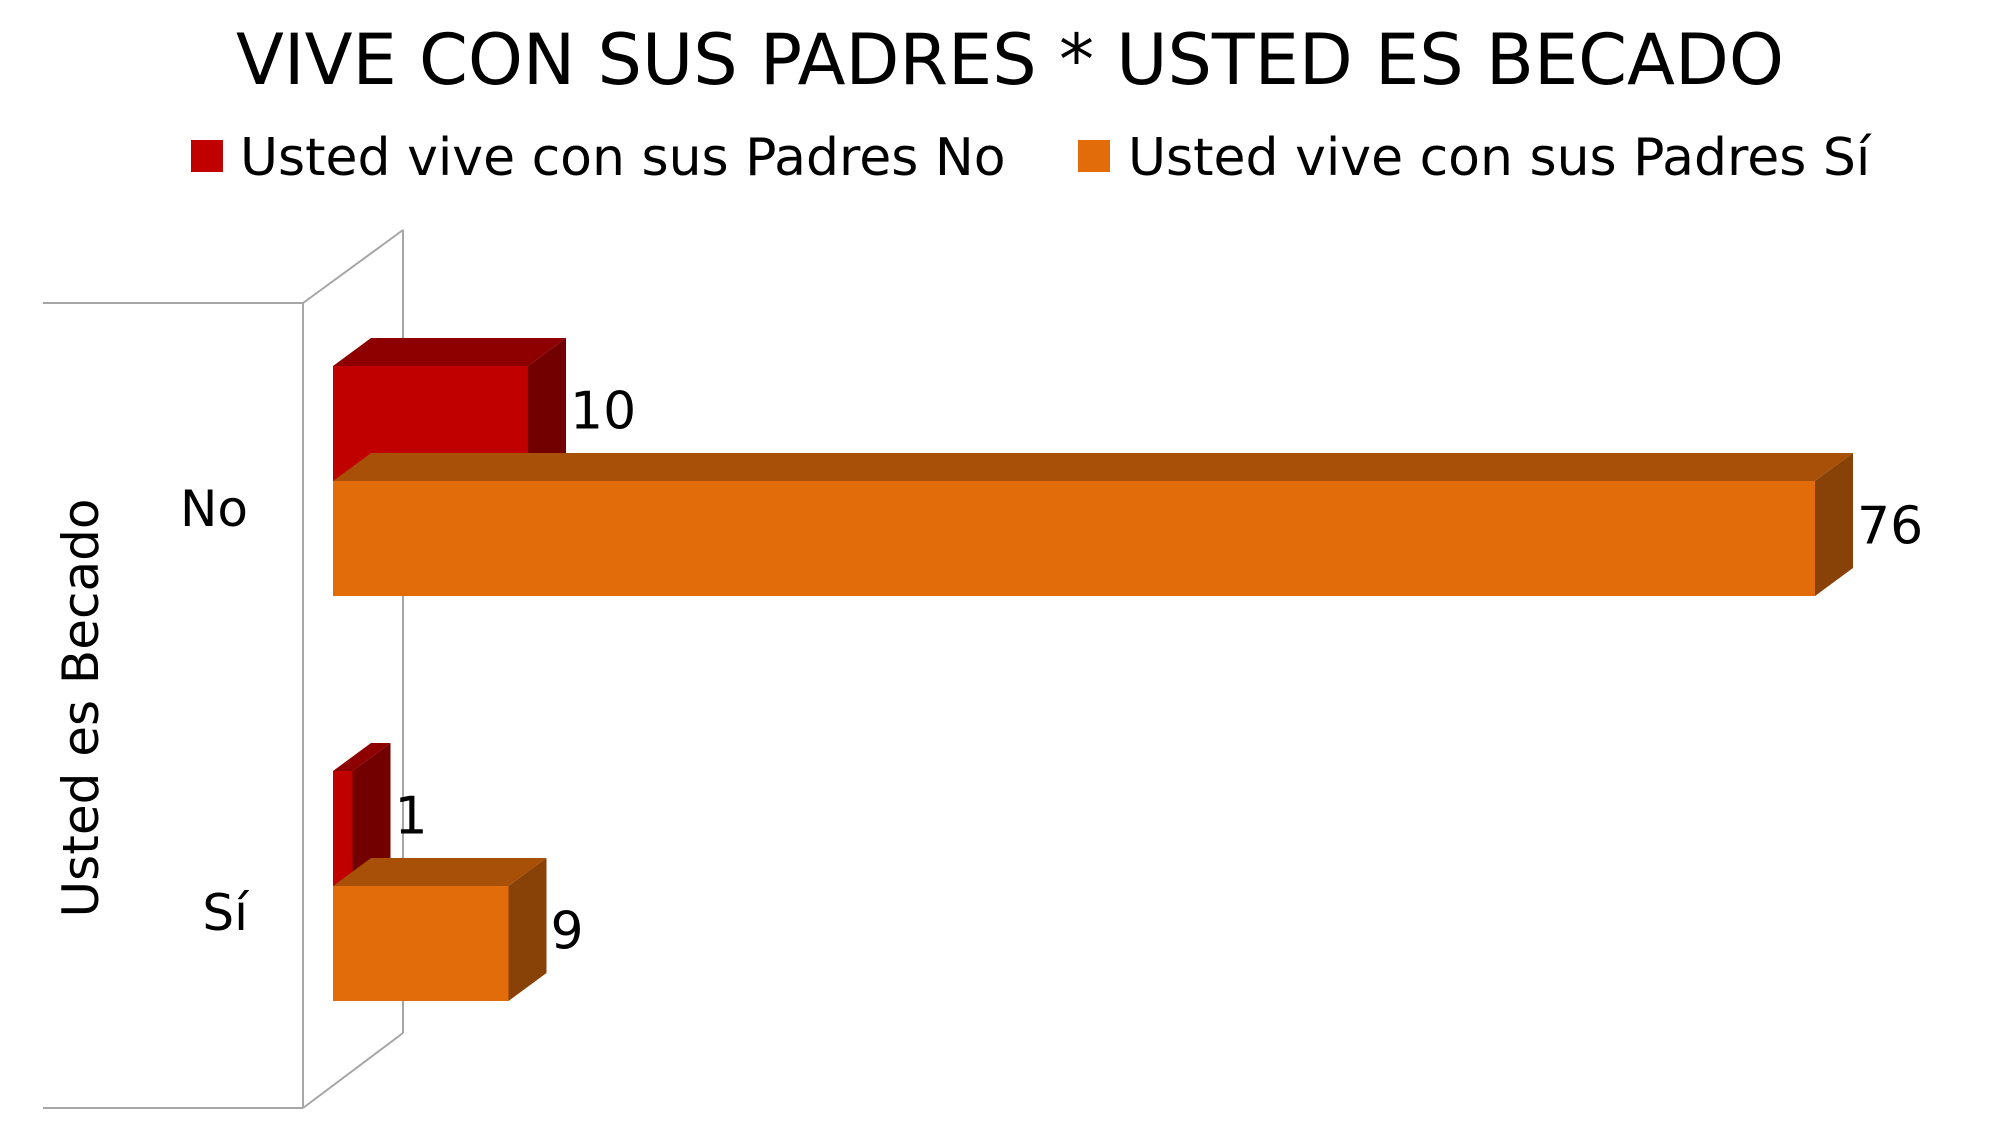 Image resolution: width=2000 pixels, height=1125 pixels. I want to click on bar-si-red, so click(362, 814).